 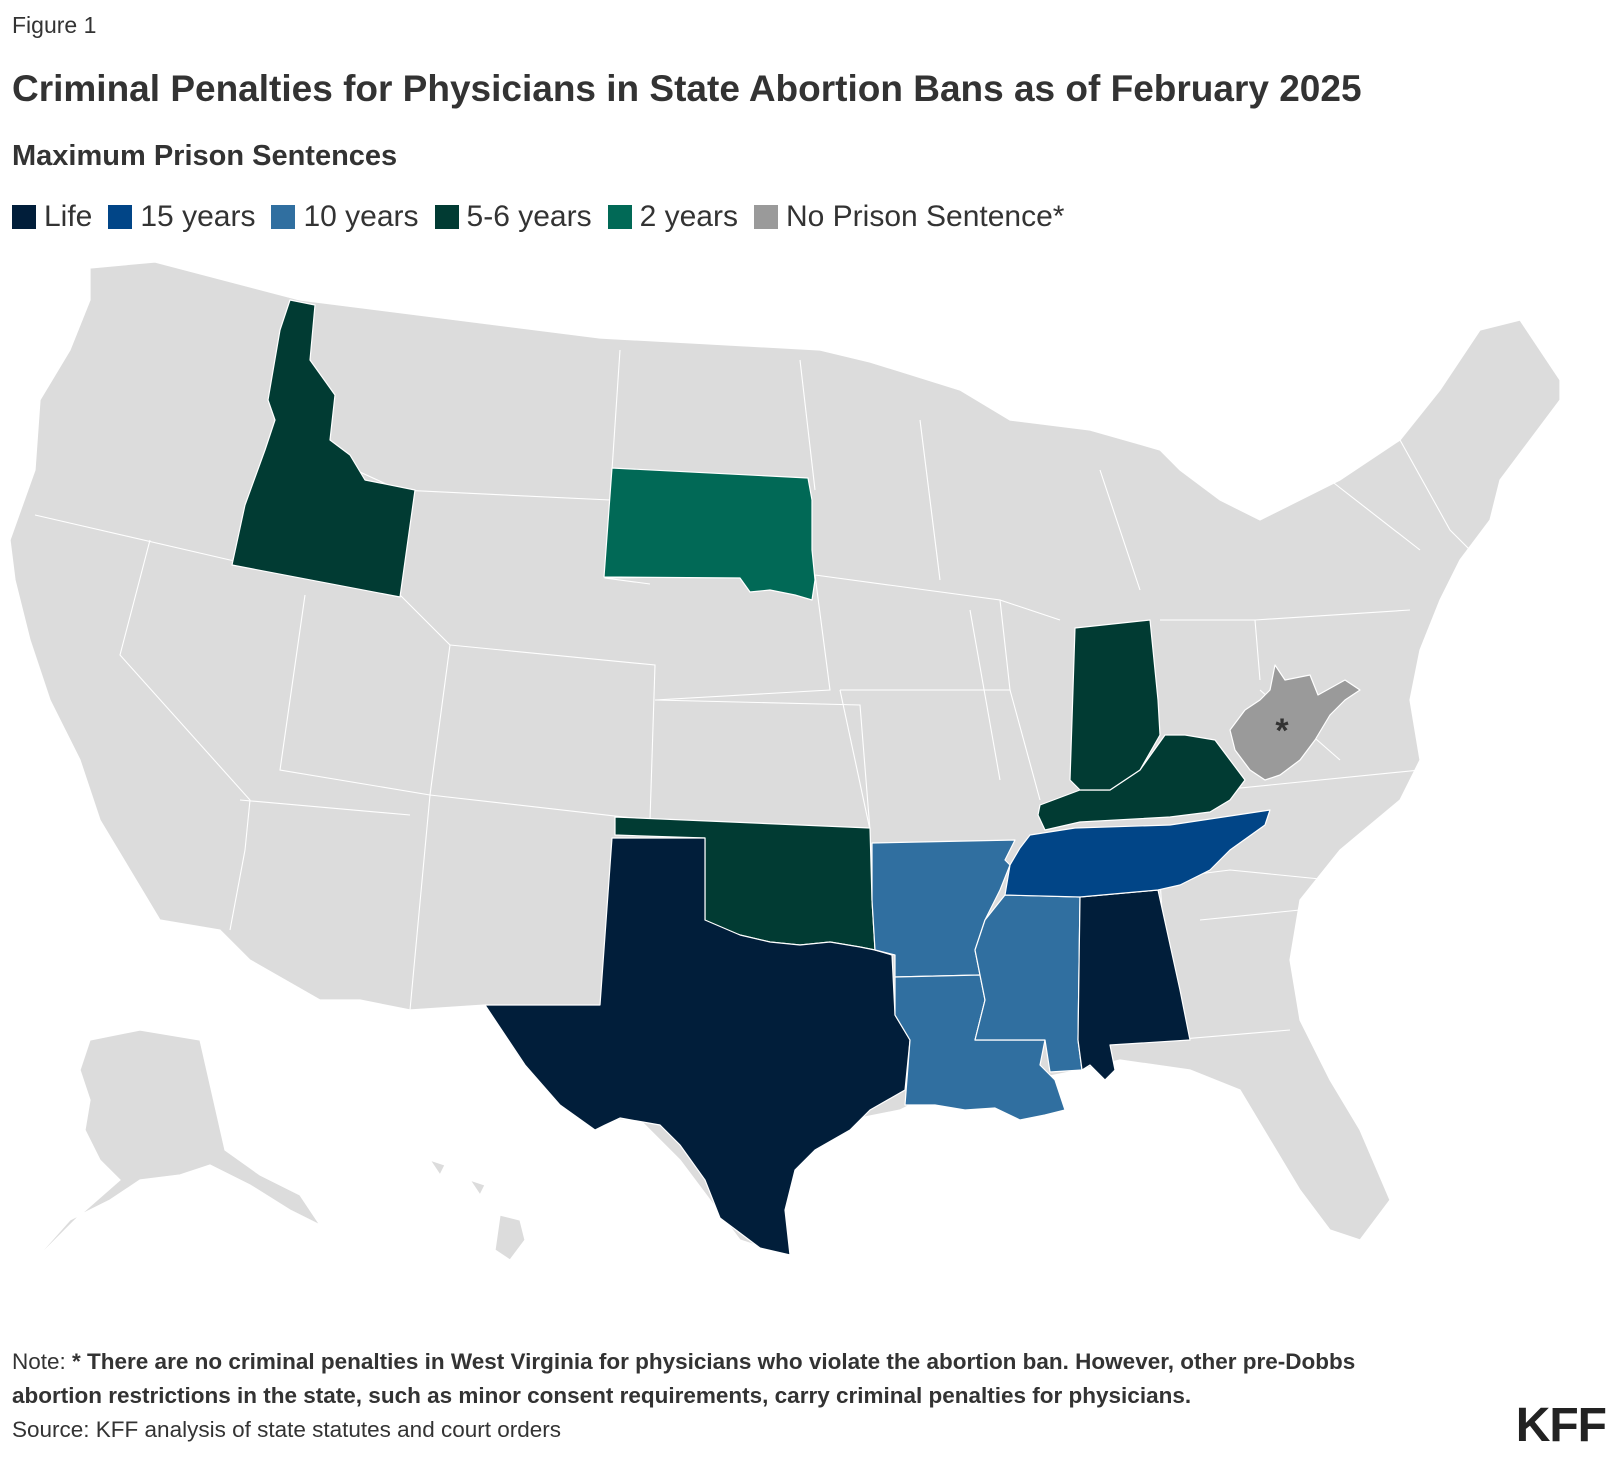 I want to click on chart-subtitle: Maximum Prison Sentences, so click(x=205, y=156).